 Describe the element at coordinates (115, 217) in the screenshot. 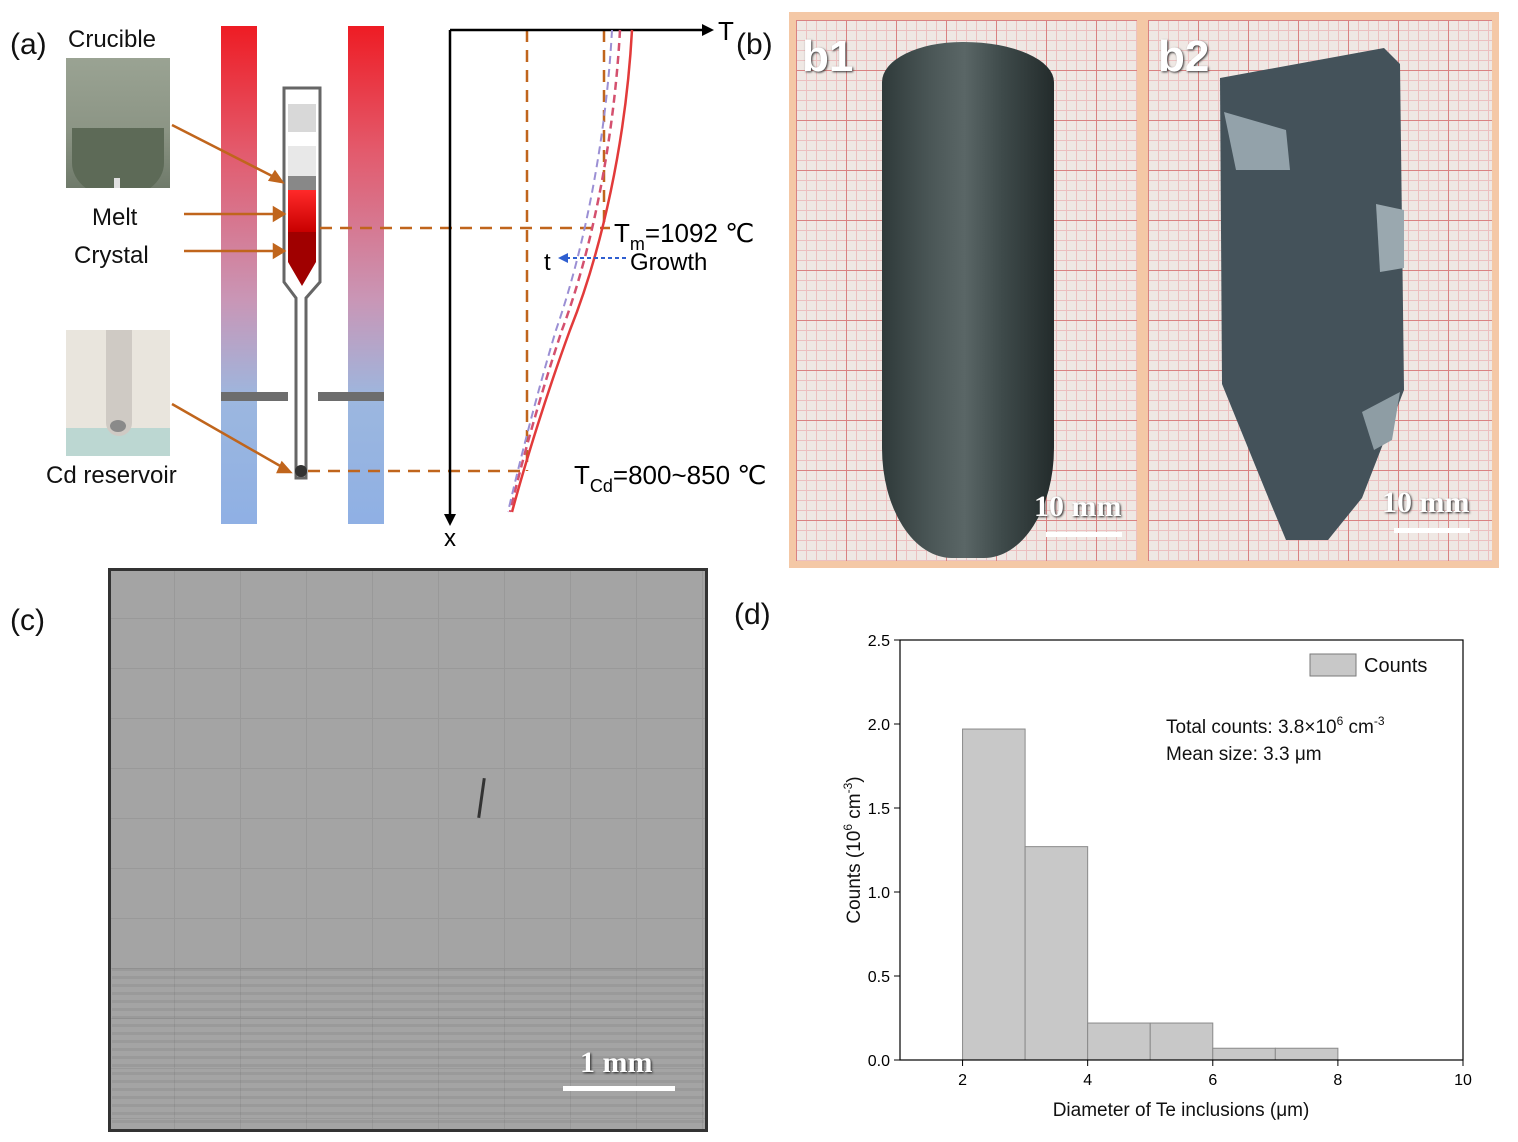

I see `melt-label: Melt` at that location.